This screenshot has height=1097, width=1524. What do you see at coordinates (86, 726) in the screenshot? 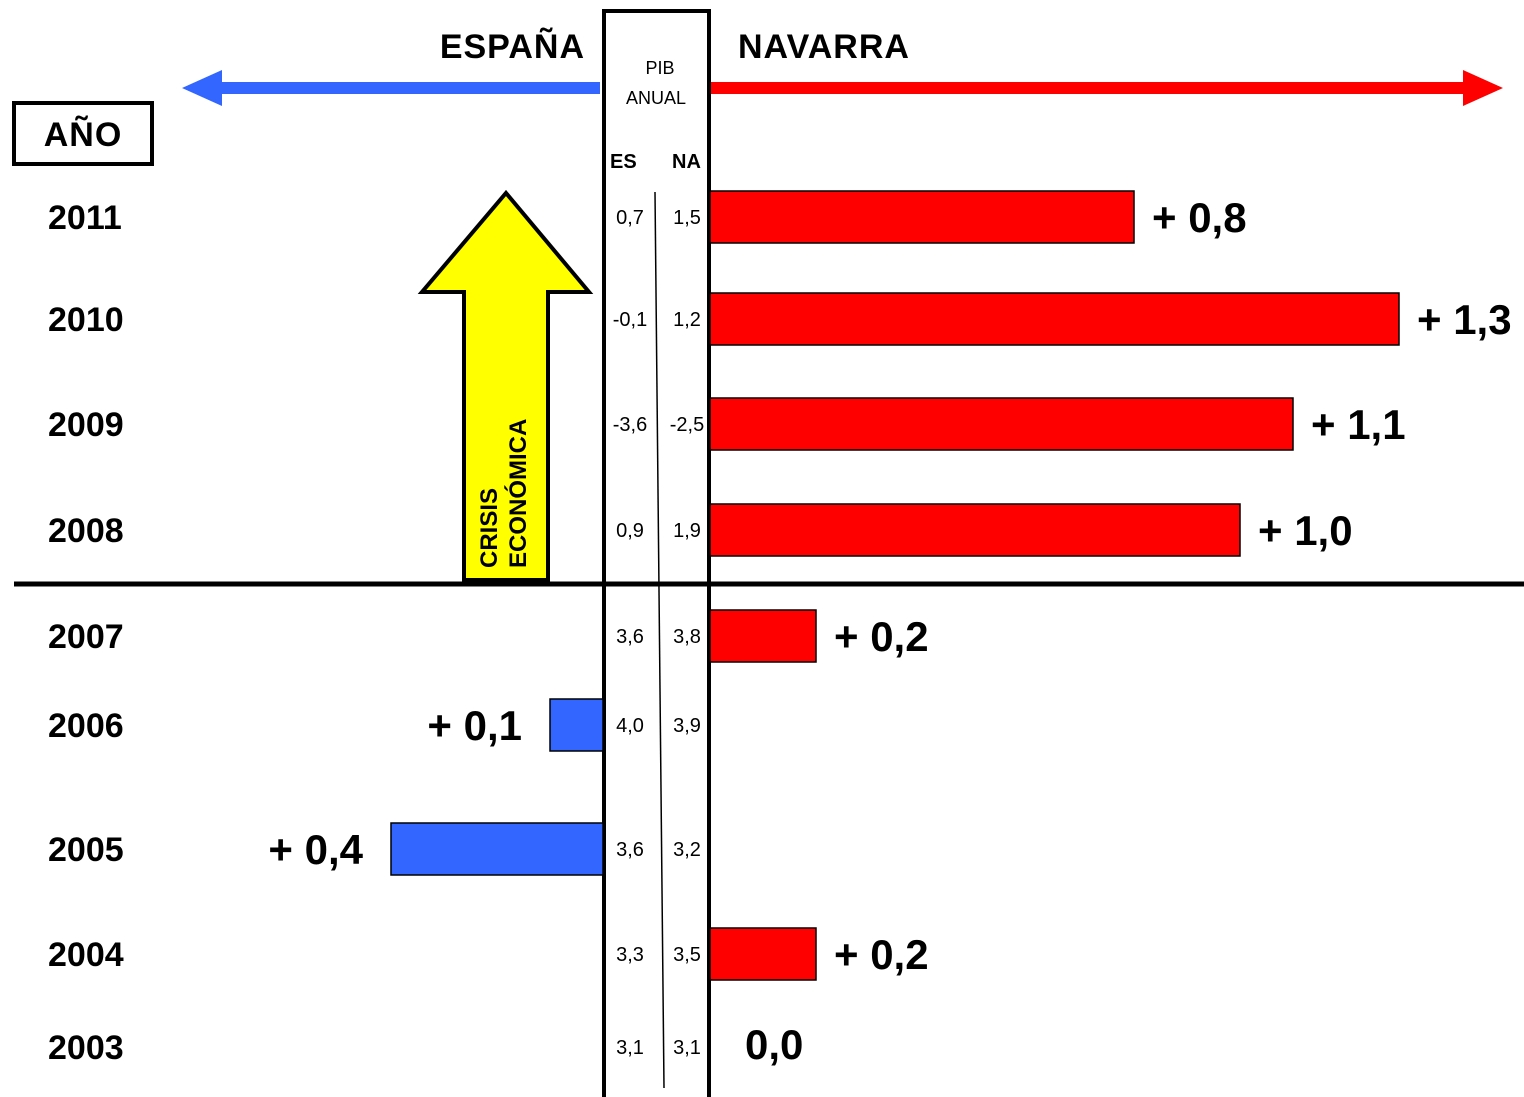
I see `year-label: 2006` at bounding box center [86, 726].